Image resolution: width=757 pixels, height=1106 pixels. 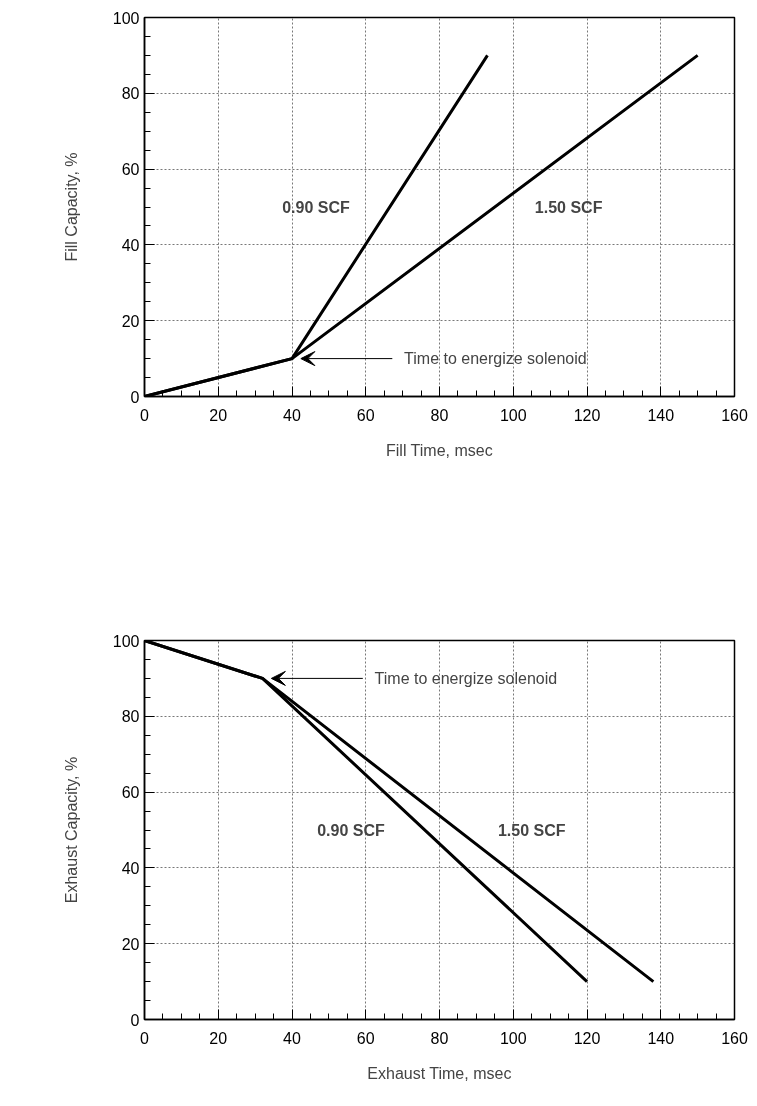 What do you see at coordinates (71, 830) in the screenshot?
I see `y-axis-title: Exhaust Capacity, %` at bounding box center [71, 830].